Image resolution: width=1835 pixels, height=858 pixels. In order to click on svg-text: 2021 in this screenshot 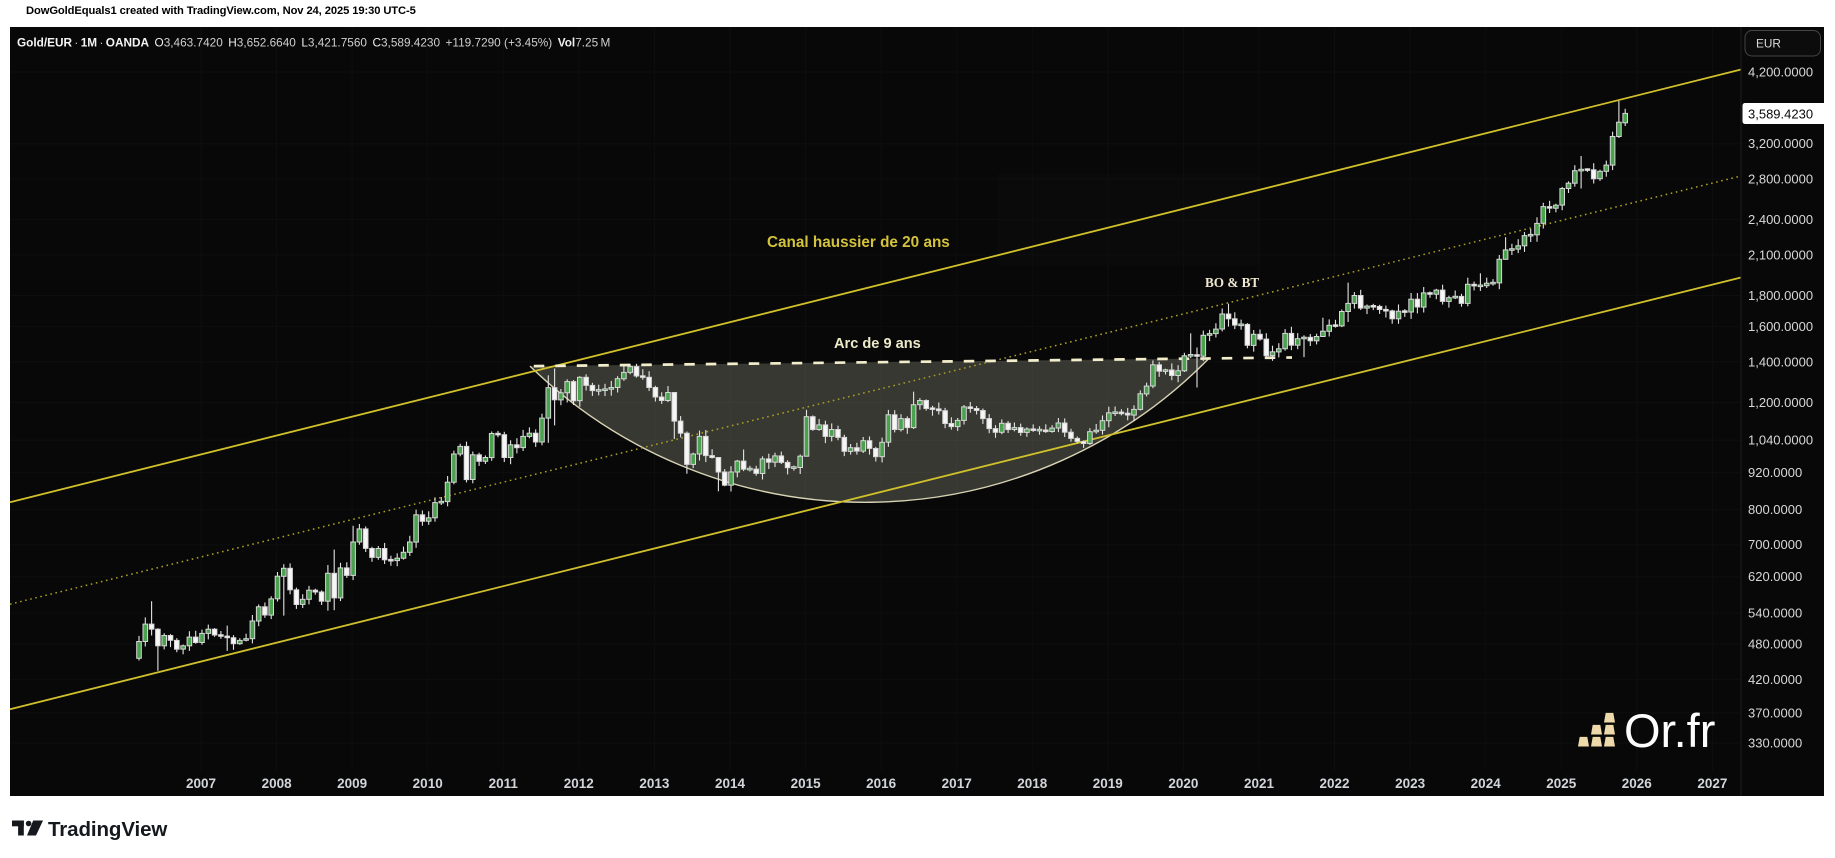, I will do `click(1259, 783)`.